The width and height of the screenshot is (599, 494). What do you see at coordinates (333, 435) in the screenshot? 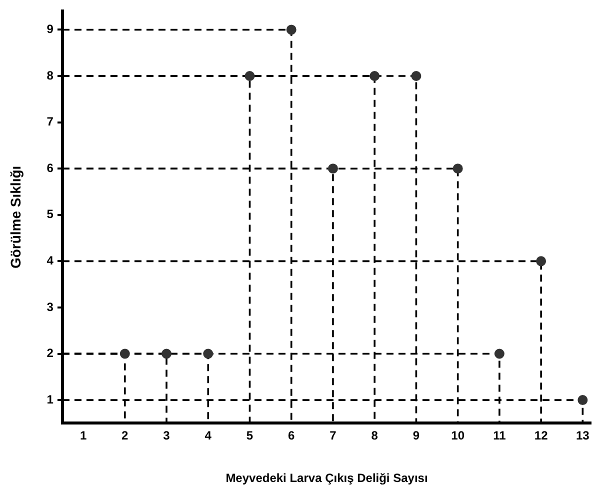
I see `x-tick-label: 7` at bounding box center [333, 435].